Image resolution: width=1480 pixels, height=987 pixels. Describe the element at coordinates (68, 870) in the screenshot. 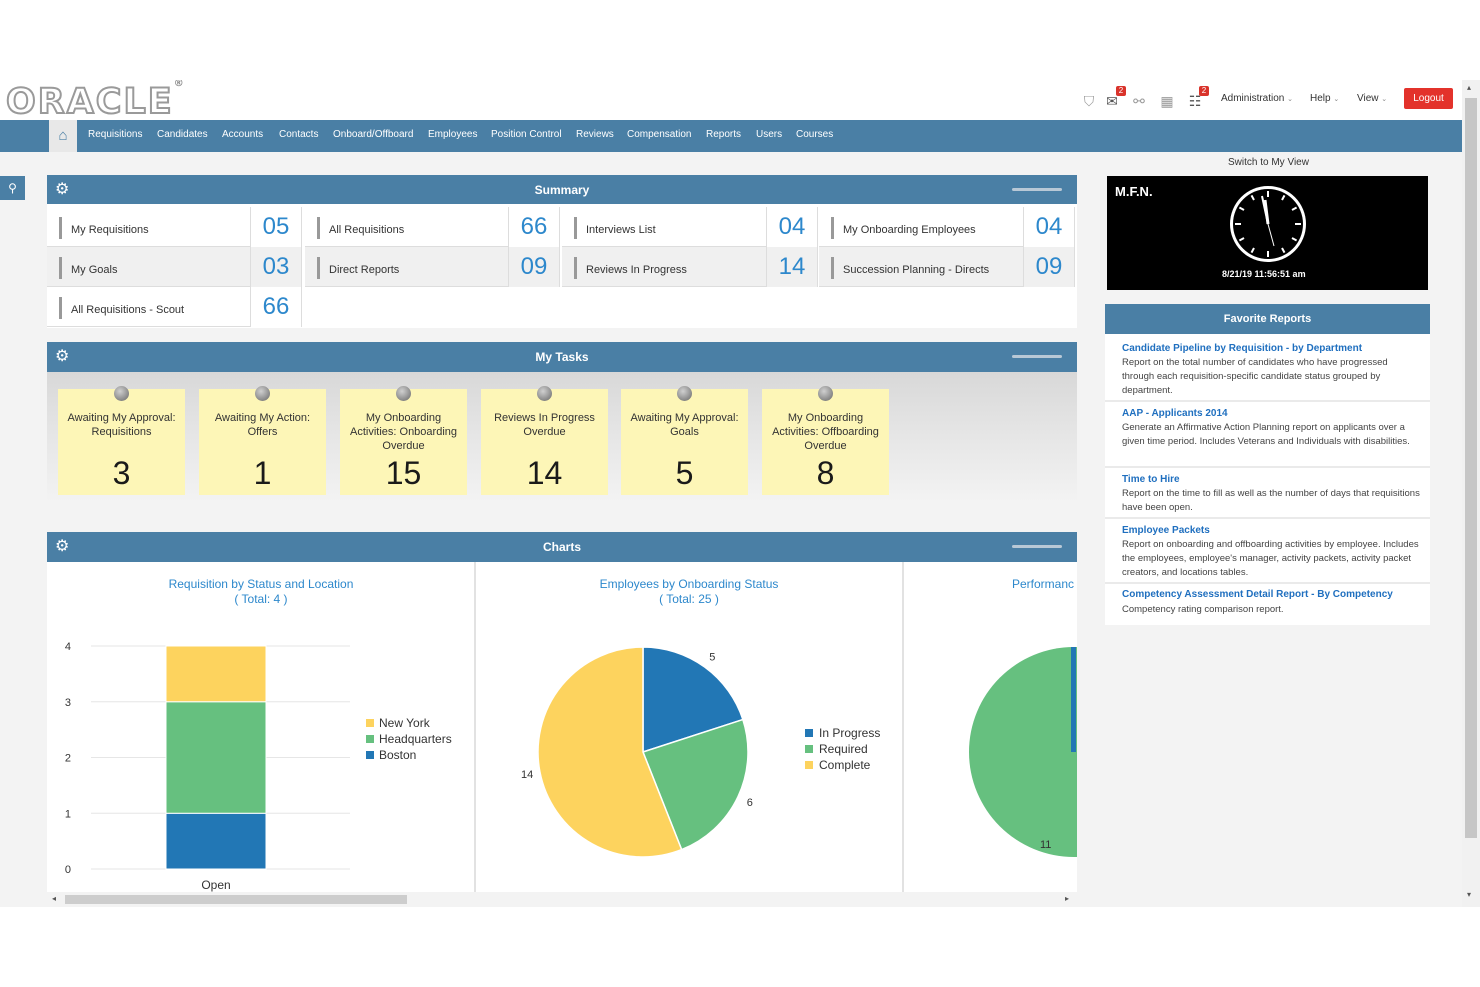

I see `y-tick-label: 0` at that location.